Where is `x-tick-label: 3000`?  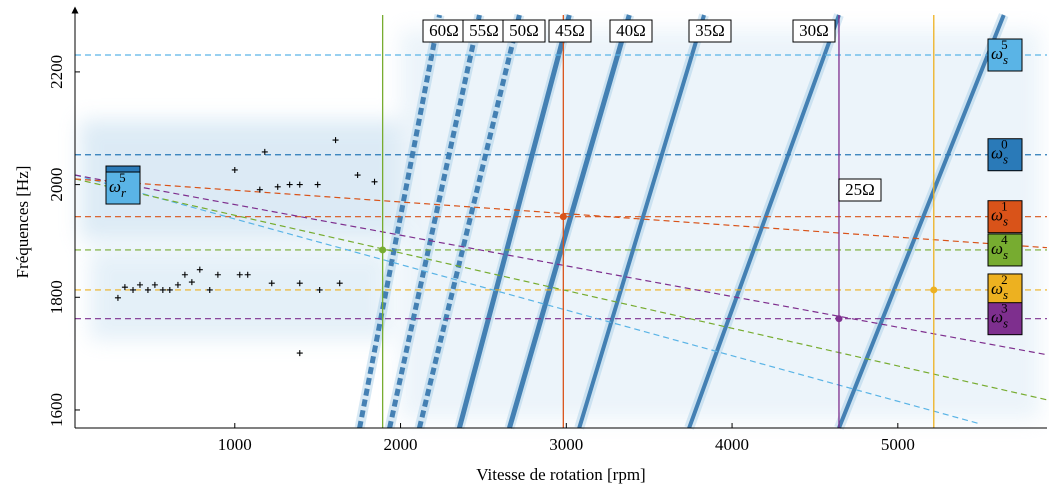
x-tick-label: 3000 is located at coordinates (566, 444).